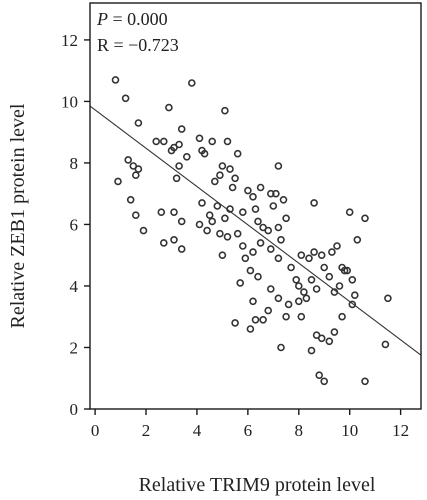 The height and width of the screenshot is (500, 427). Describe the element at coordinates (400, 430) in the screenshot. I see `x-tick-label: 12` at that location.